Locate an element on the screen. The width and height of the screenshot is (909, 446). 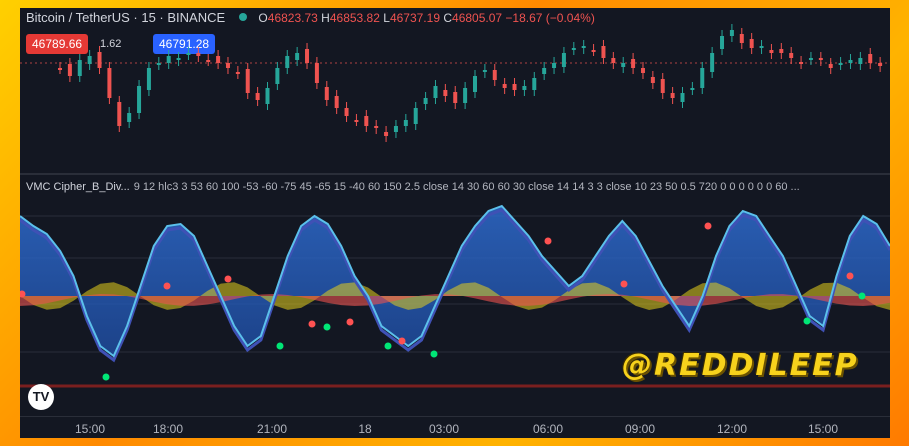
change-value: −18.67 (−0.04%) is located at coordinates (550, 18).